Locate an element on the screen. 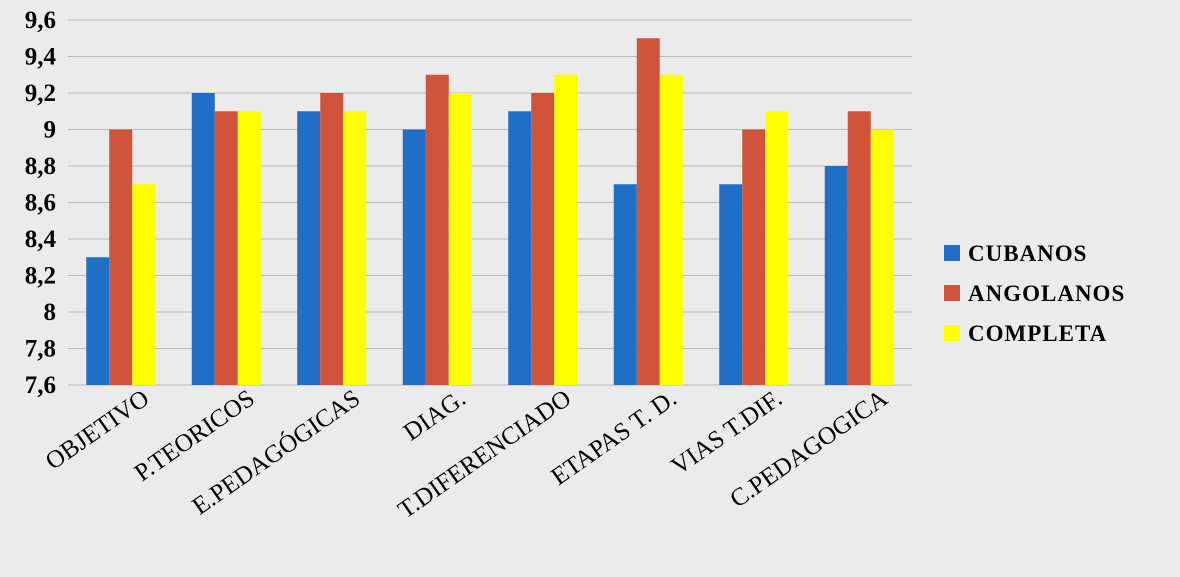  x-category-label: DIAG. is located at coordinates (435, 416).